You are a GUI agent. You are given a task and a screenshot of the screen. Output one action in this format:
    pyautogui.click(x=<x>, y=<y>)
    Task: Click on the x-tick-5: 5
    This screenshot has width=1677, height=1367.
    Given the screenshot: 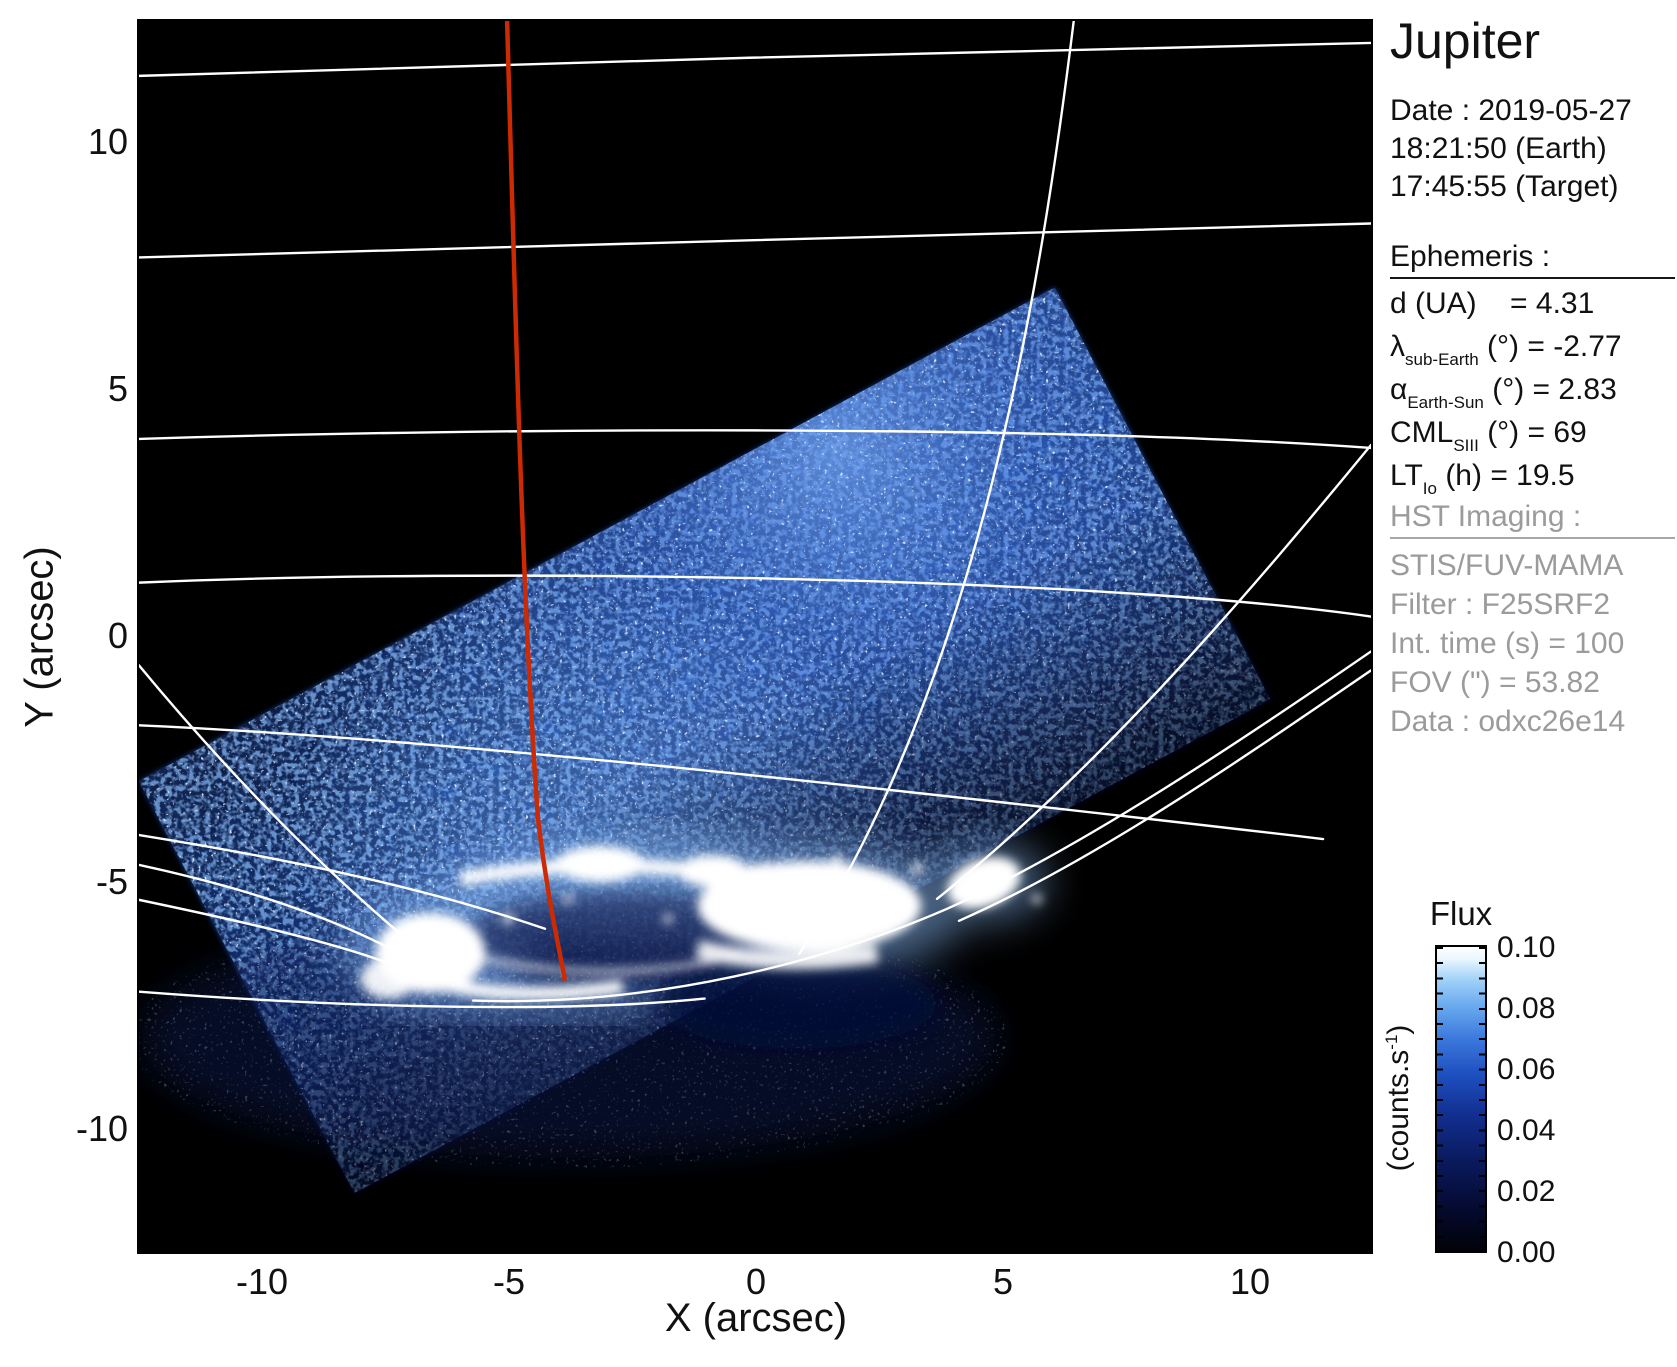 What is the action you would take?
    pyautogui.click(x=1003, y=1281)
    